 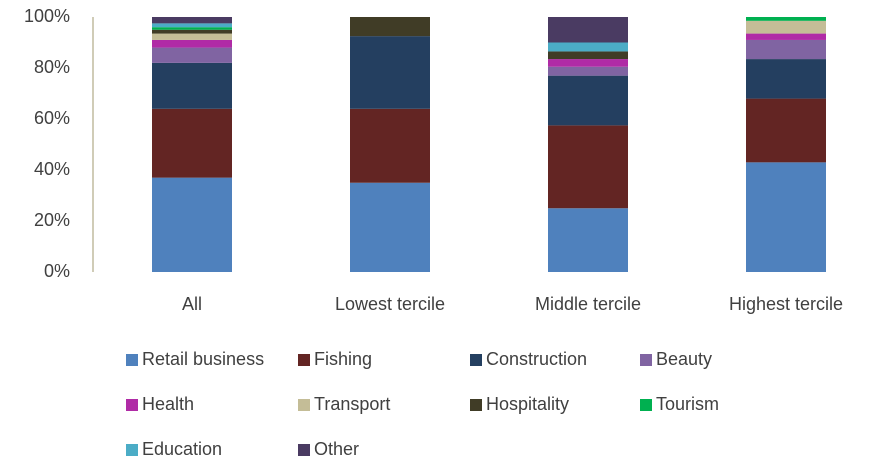 I want to click on legend-label: Other, so click(x=336, y=449).